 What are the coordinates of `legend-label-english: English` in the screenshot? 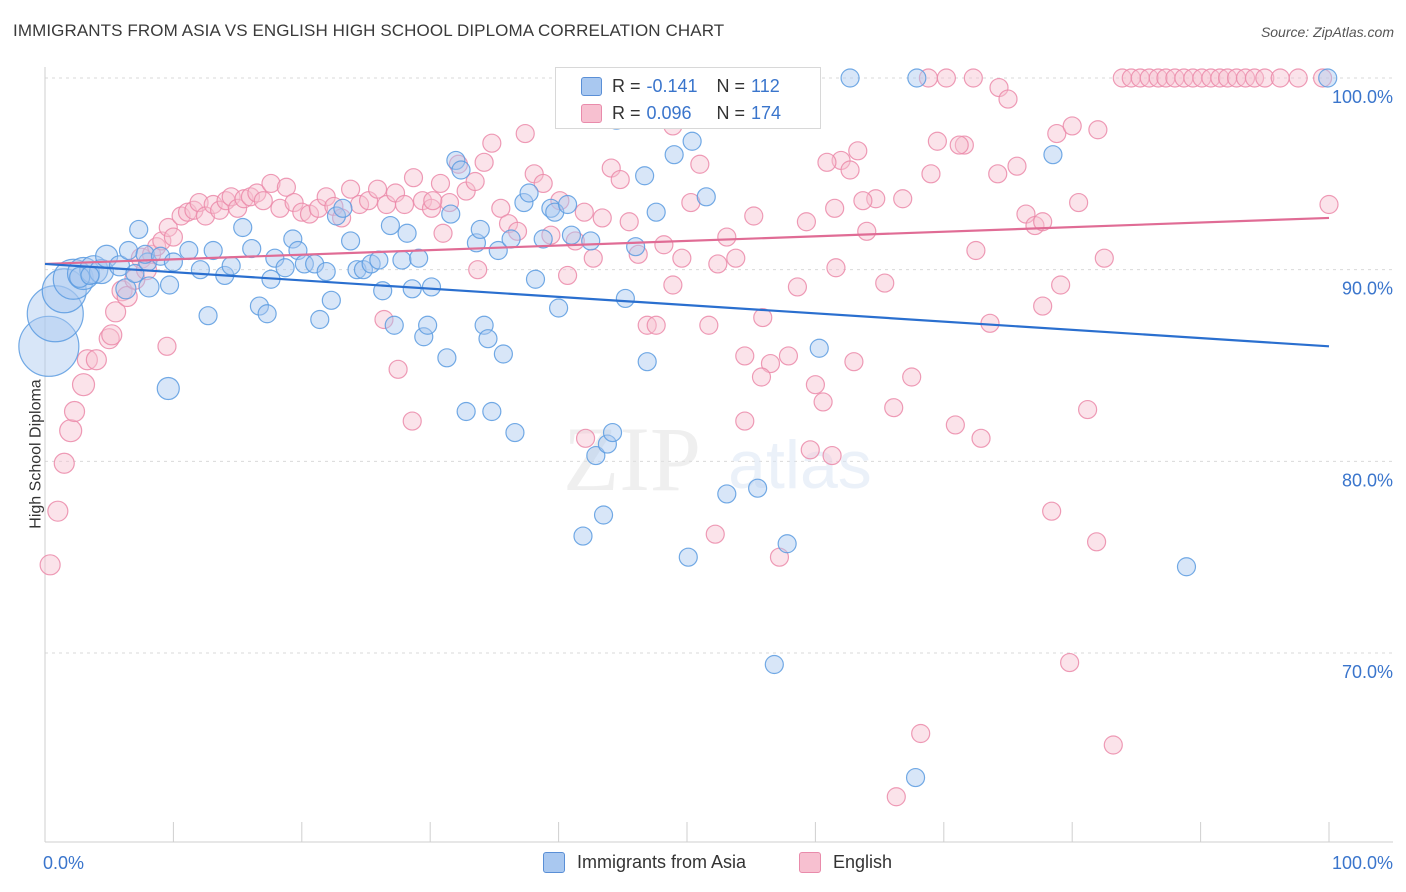 It's located at (863, 862).